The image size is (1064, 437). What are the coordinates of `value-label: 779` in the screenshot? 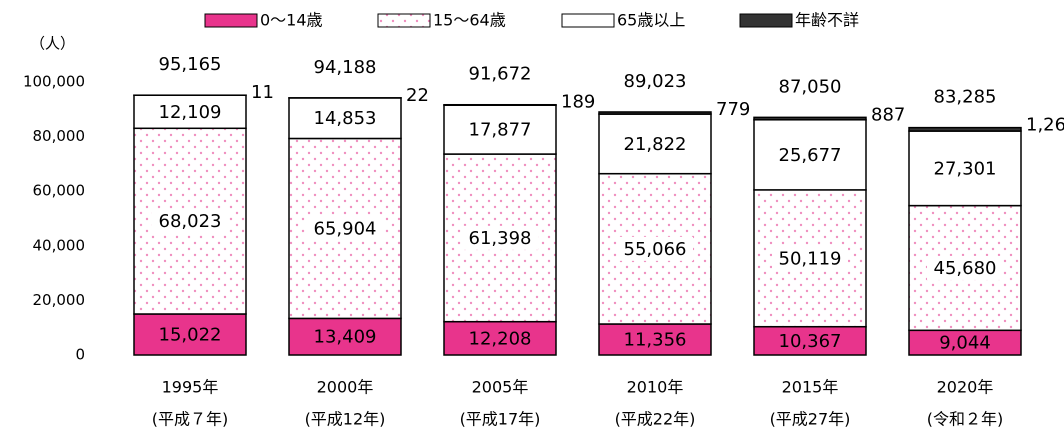 It's located at (733, 109).